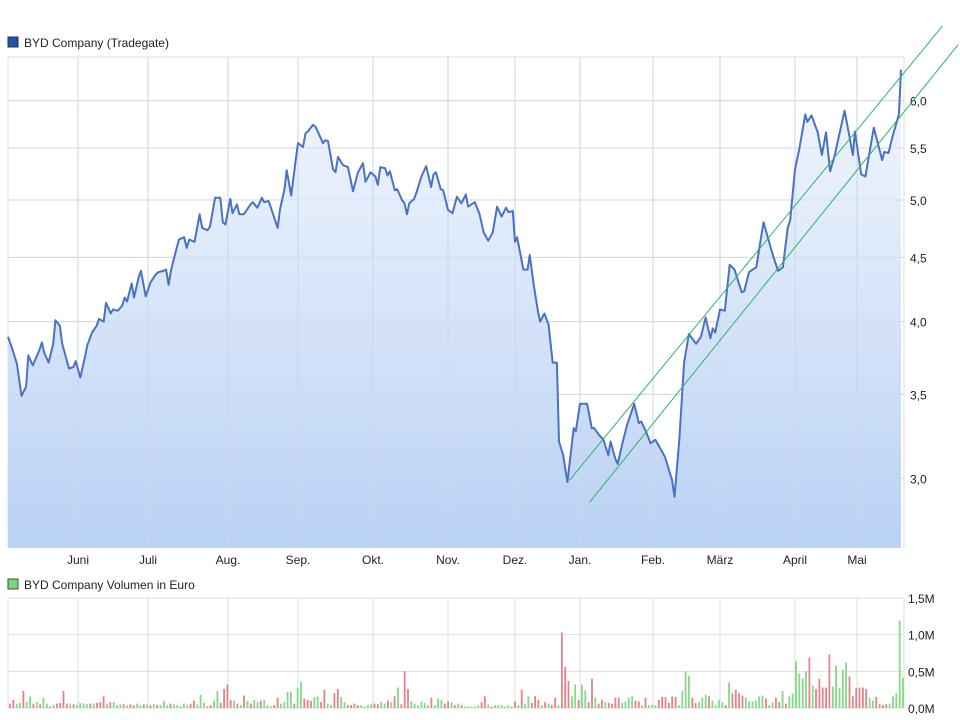 This screenshot has height=720, width=960. Describe the element at coordinates (78, 560) in the screenshot. I see `x-tick-label: Juni` at that location.